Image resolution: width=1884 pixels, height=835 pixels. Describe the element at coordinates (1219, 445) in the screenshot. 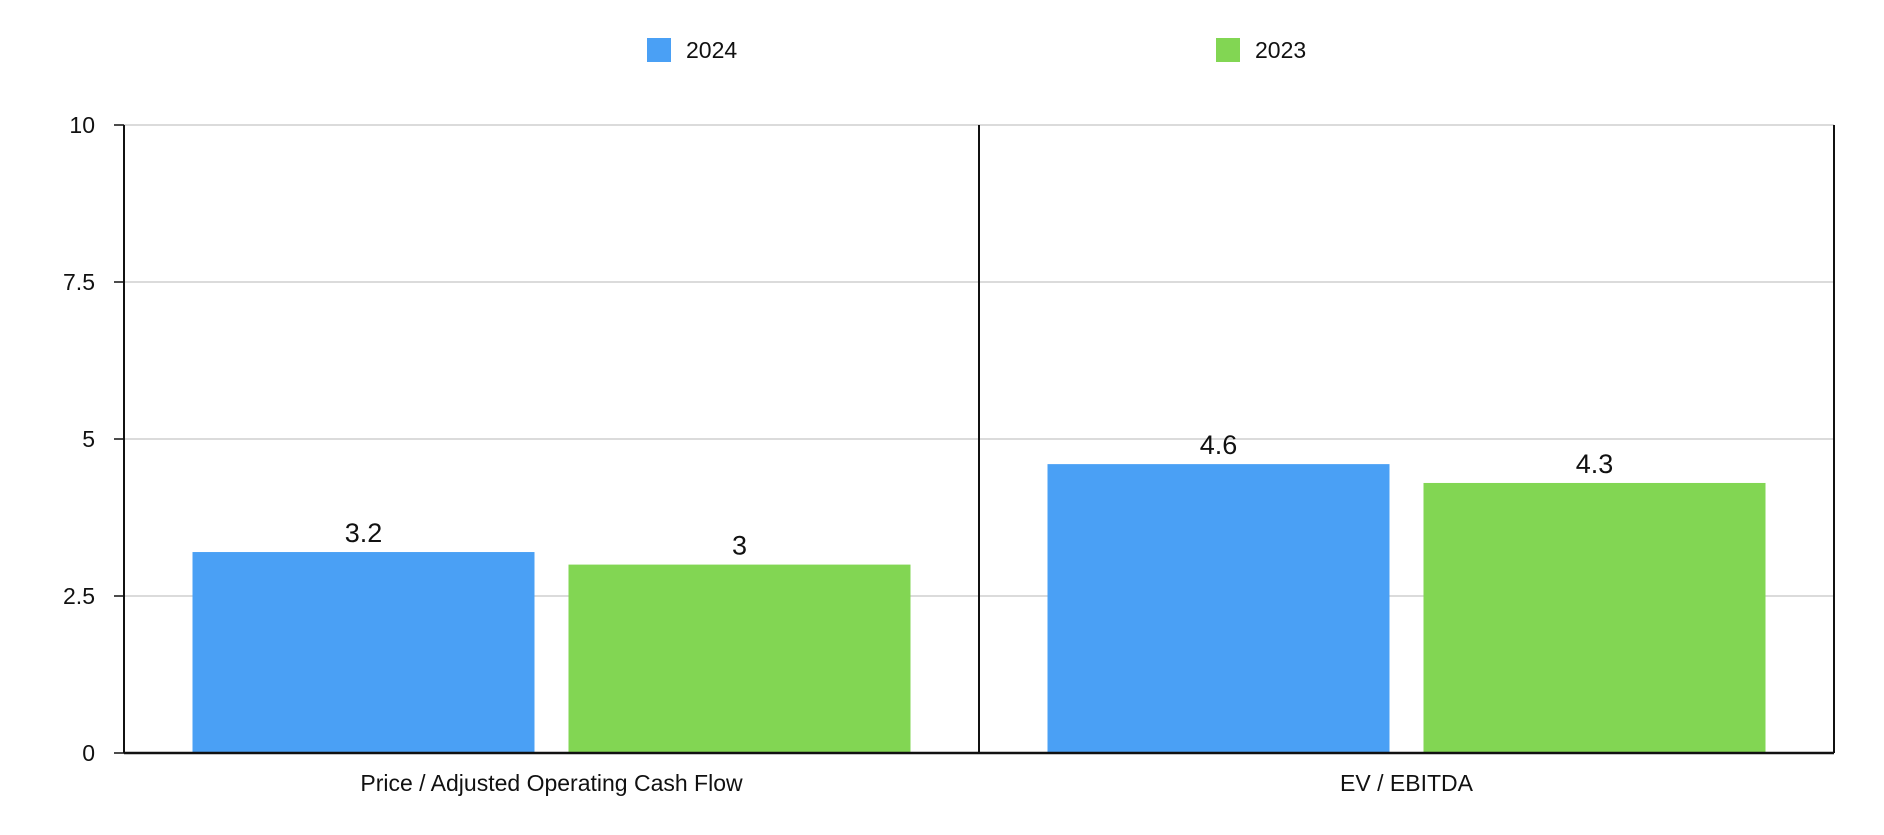

I see `data-label: 4.6` at that location.